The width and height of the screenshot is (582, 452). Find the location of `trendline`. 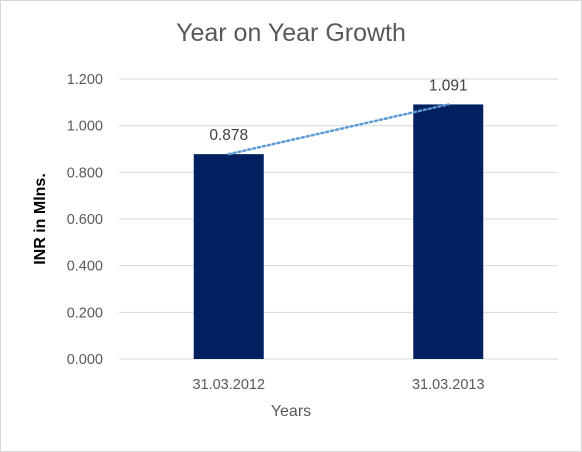

trendline is located at coordinates (338, 129).